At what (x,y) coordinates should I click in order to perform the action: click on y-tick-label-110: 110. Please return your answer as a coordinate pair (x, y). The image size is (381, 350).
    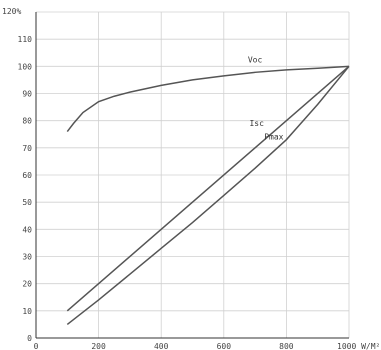
    Looking at the image, I should click on (25, 39).